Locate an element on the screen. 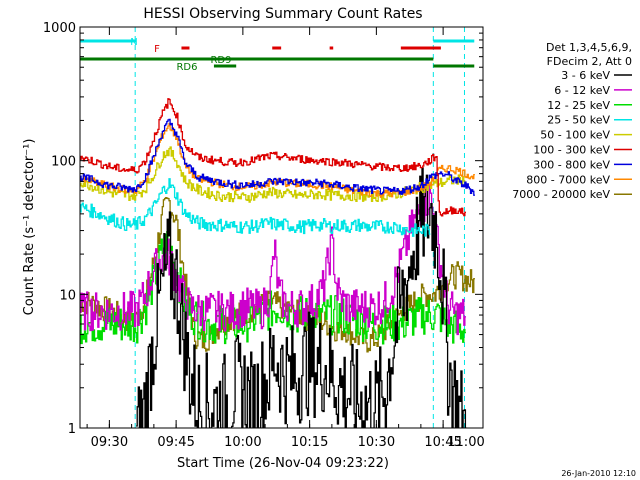 The height and width of the screenshot is (480, 640). x-tick-label: 11:00 is located at coordinates (465, 442).